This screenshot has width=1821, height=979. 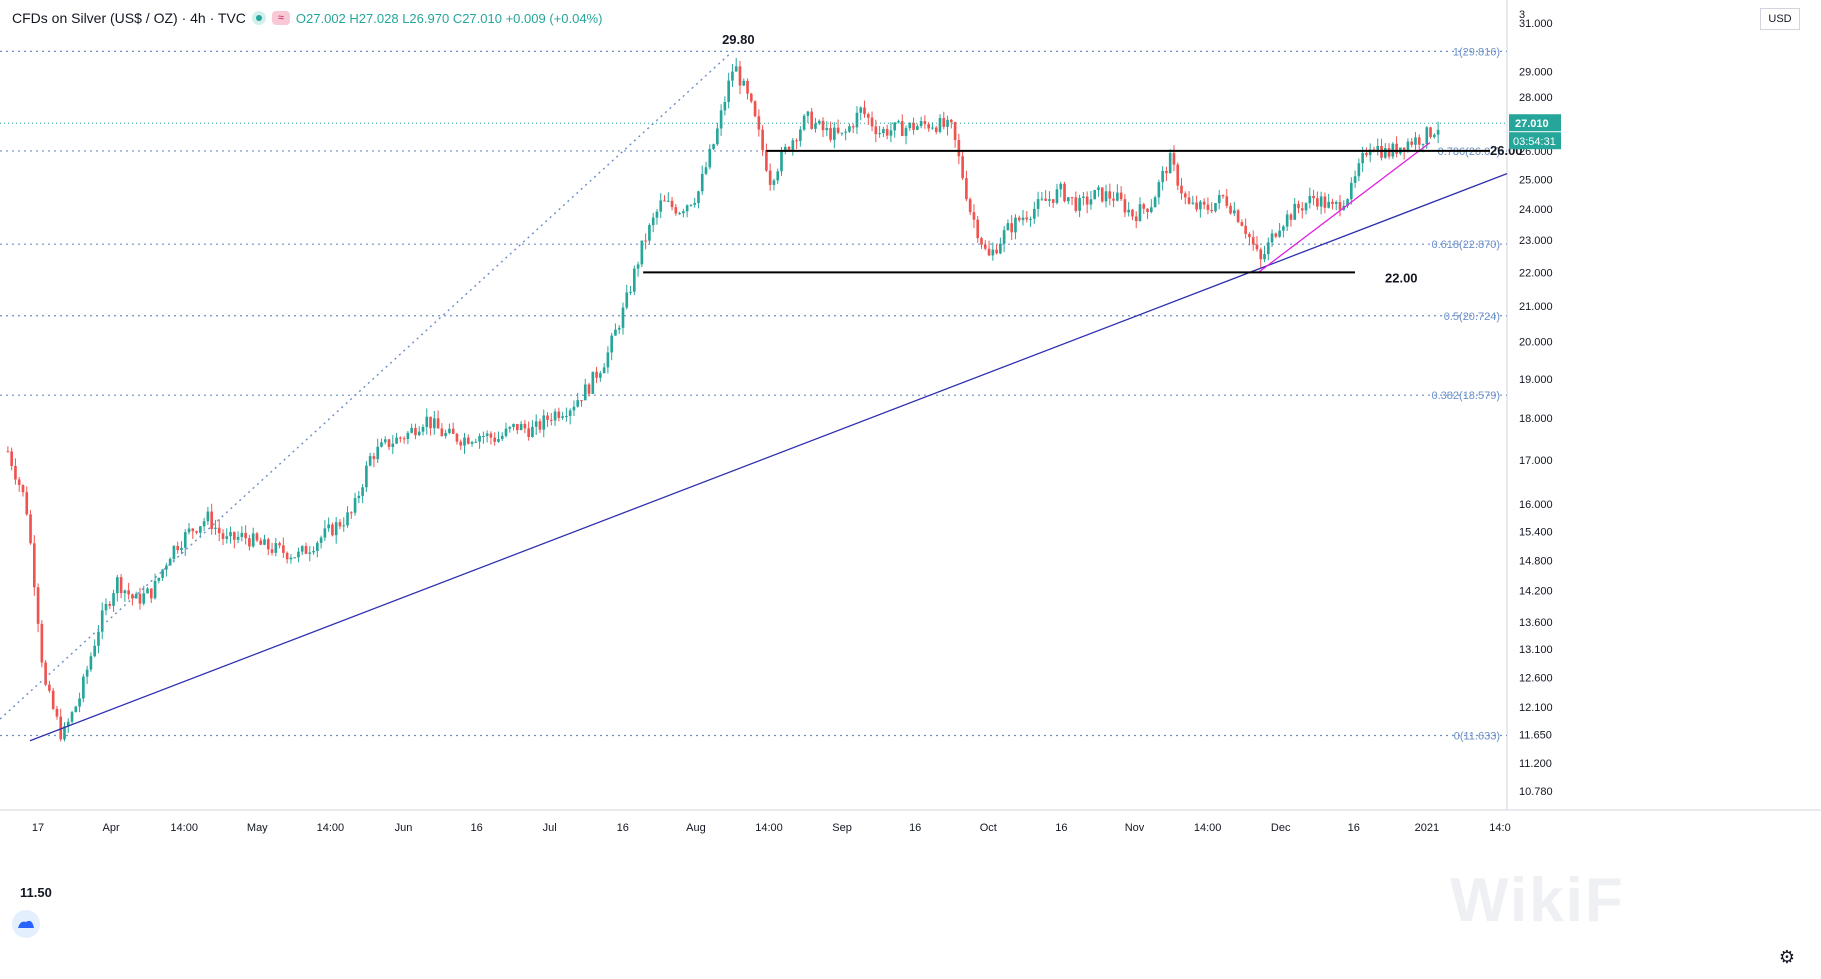 I want to click on timer-badge, so click(x=1535, y=141).